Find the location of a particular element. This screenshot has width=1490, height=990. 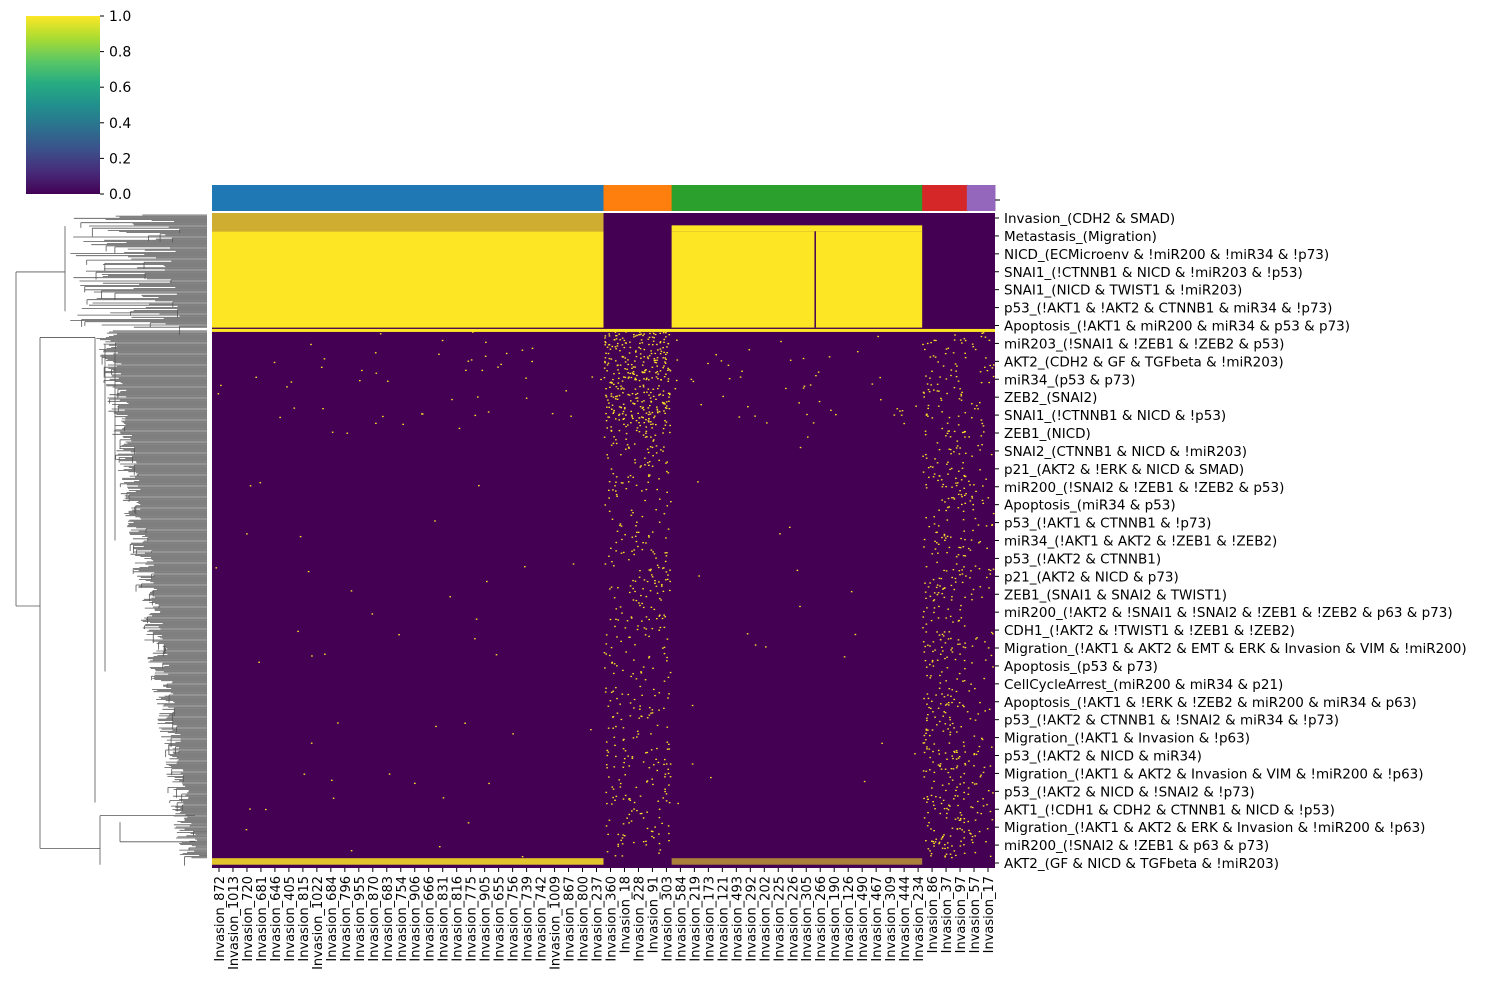

column-label: Invasion_121 is located at coordinates (723, 919).